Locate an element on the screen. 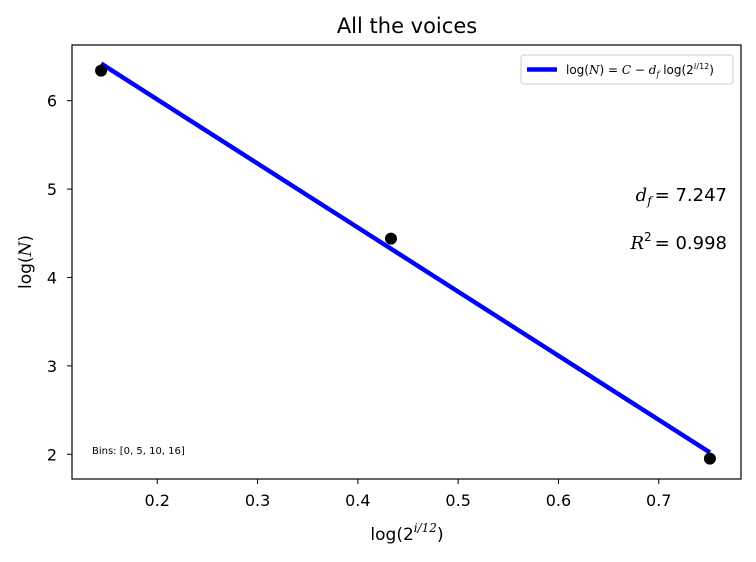 The image size is (756, 562). x-tick-label: 0.5 is located at coordinates (457, 500).